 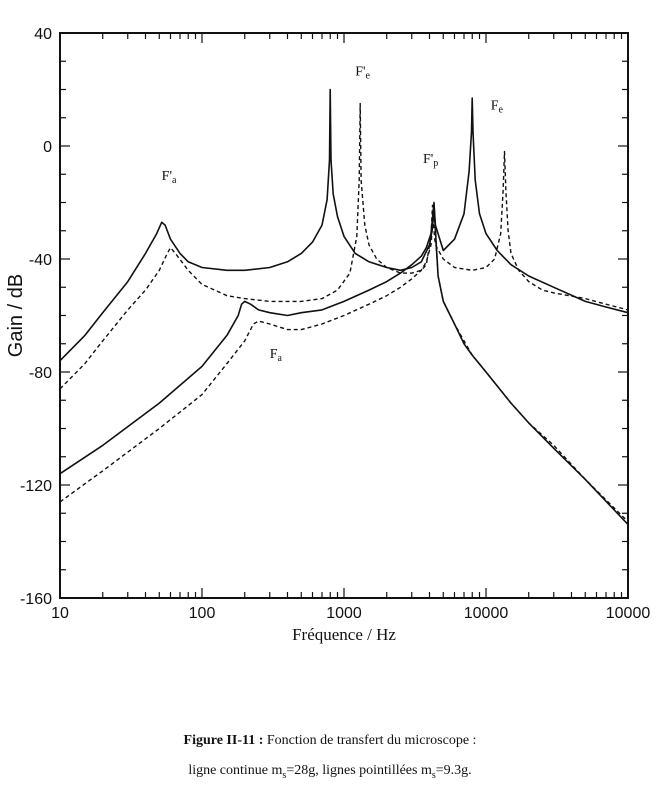 I want to click on x-axis-title: Fréquence / Hz, so click(x=344, y=634).